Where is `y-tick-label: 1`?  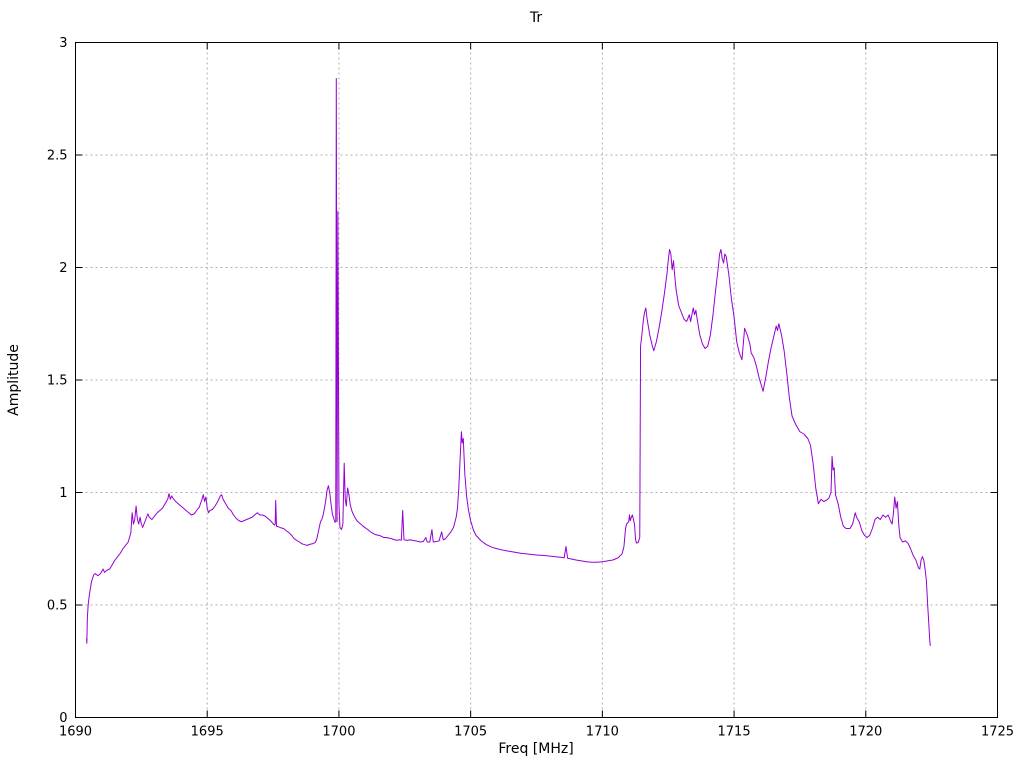 y-tick-label: 1 is located at coordinates (63, 493).